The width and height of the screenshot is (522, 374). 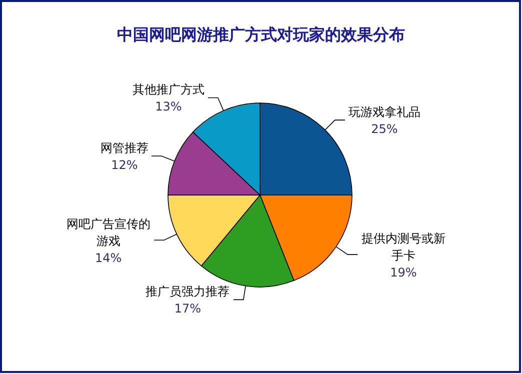 I want to click on data-label: 14%, so click(x=108, y=258).